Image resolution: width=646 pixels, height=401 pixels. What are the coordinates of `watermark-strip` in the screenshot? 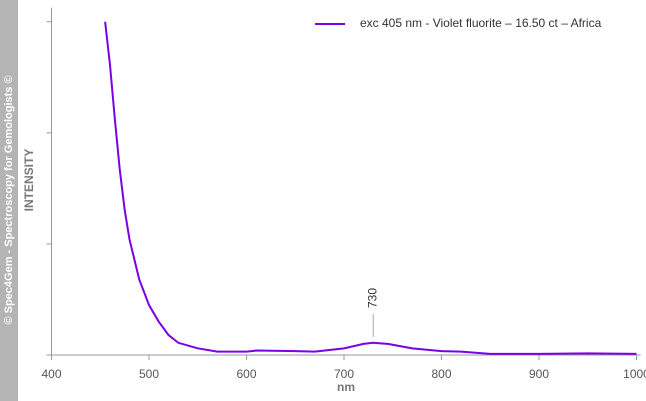 It's located at (9, 200).